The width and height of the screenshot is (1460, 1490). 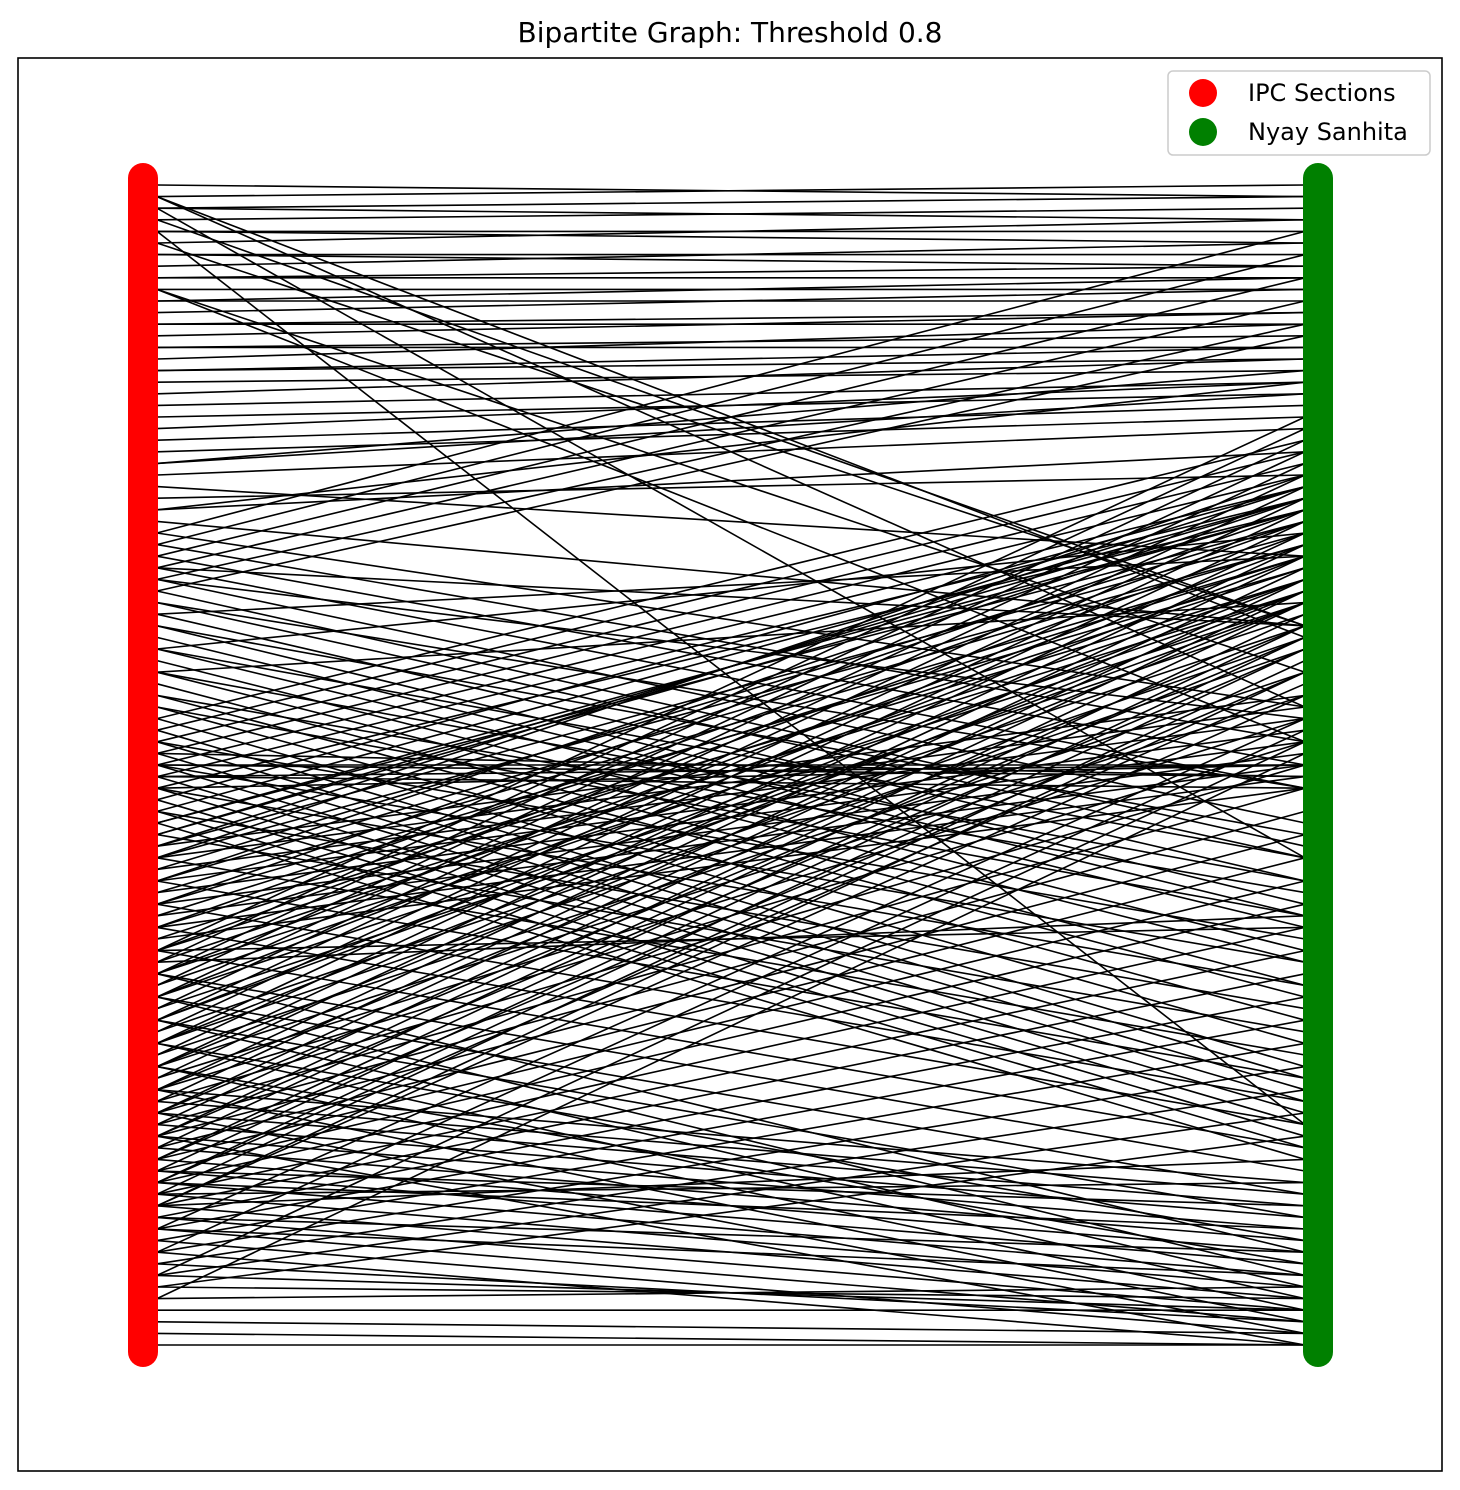 I want to click on legend-label-nyay: Nyay Sanhita, so click(x=1328, y=132).